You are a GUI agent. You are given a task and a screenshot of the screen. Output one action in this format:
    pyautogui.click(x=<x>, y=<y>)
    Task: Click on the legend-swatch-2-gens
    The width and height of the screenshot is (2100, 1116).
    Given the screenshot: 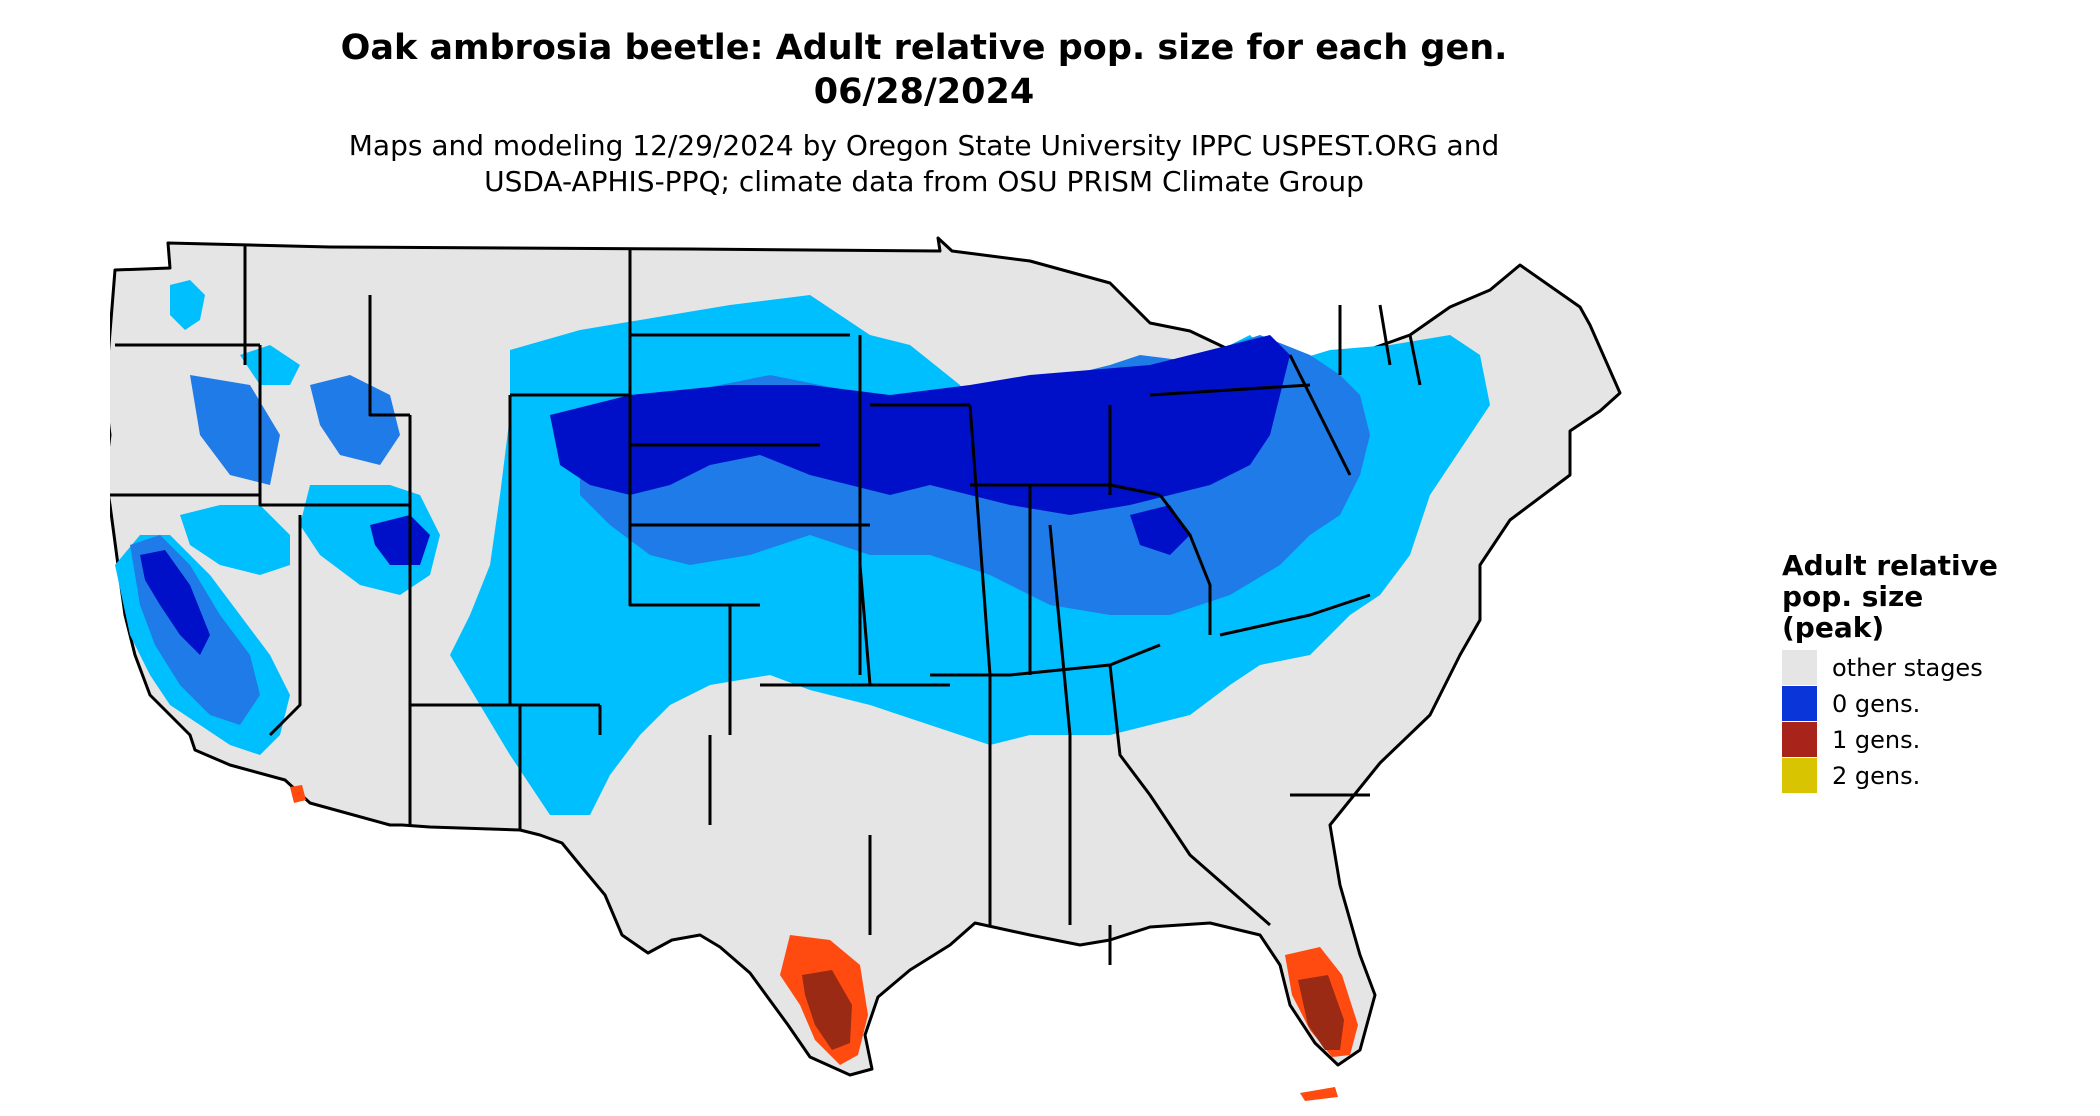 What is the action you would take?
    pyautogui.click(x=1799, y=775)
    